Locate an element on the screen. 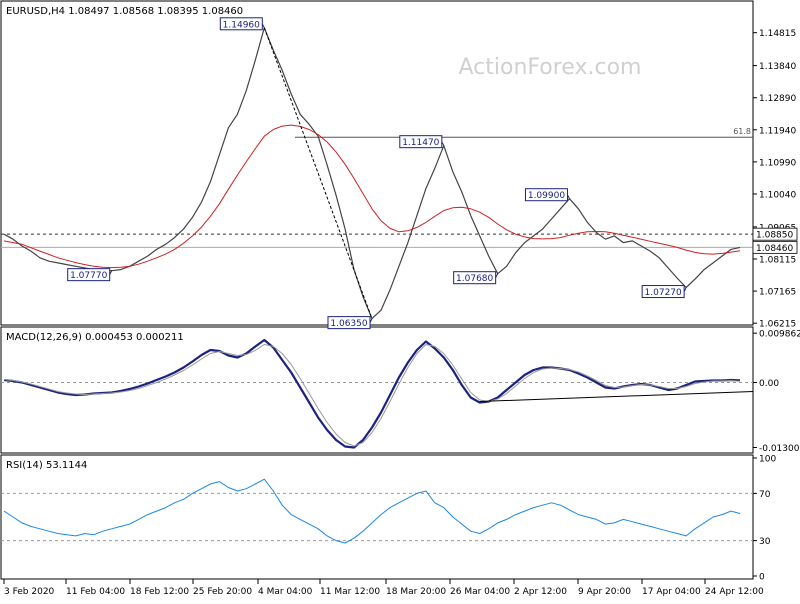 Image resolution: width=800 pixels, height=604 pixels. macd-panel-title: MACD(12,26,9) 0.000453 0.000211 is located at coordinates (95, 337).